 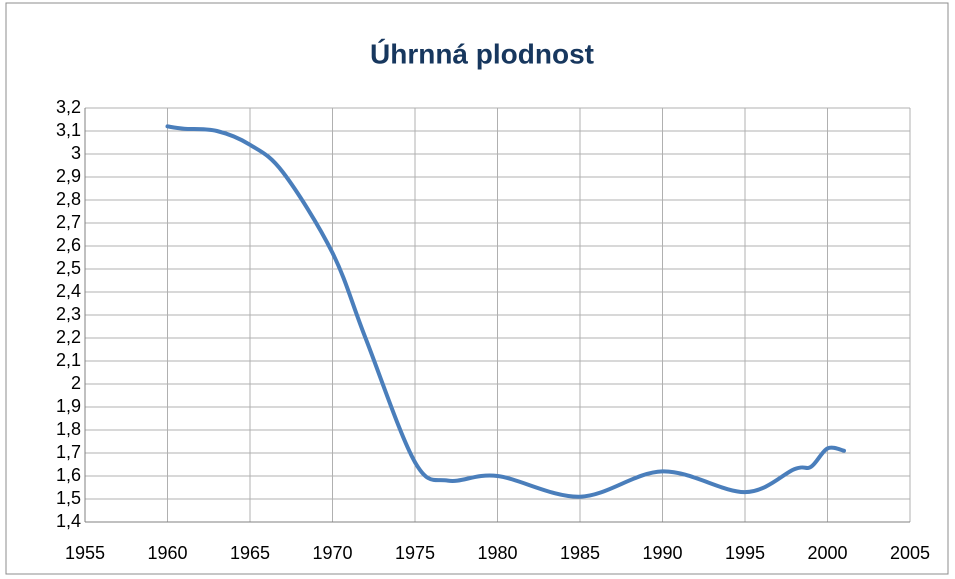 I want to click on y-tick-label: 1,7, so click(x=68, y=452).